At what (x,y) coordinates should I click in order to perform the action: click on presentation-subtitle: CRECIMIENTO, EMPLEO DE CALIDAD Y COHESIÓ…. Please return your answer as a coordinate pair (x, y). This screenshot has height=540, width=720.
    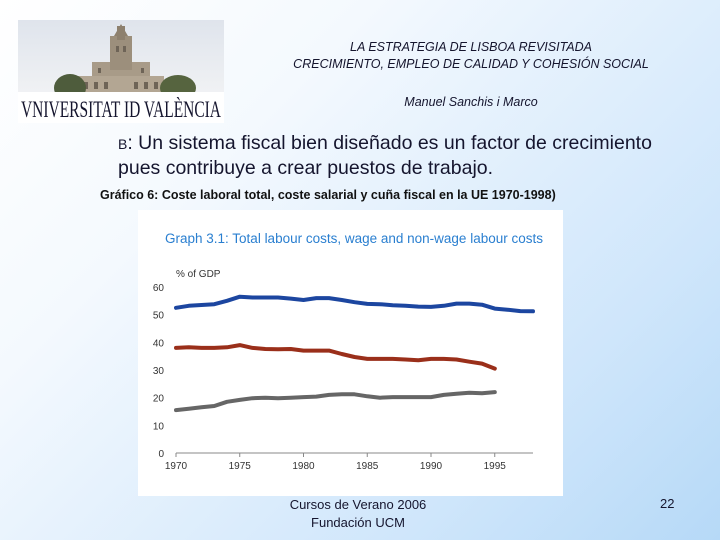
    Looking at the image, I should click on (471, 64).